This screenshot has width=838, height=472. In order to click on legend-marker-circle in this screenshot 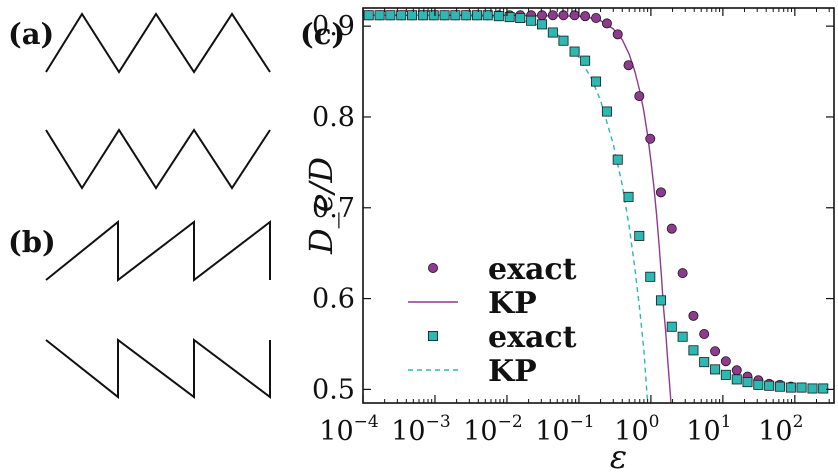, I will do `click(432, 267)`.